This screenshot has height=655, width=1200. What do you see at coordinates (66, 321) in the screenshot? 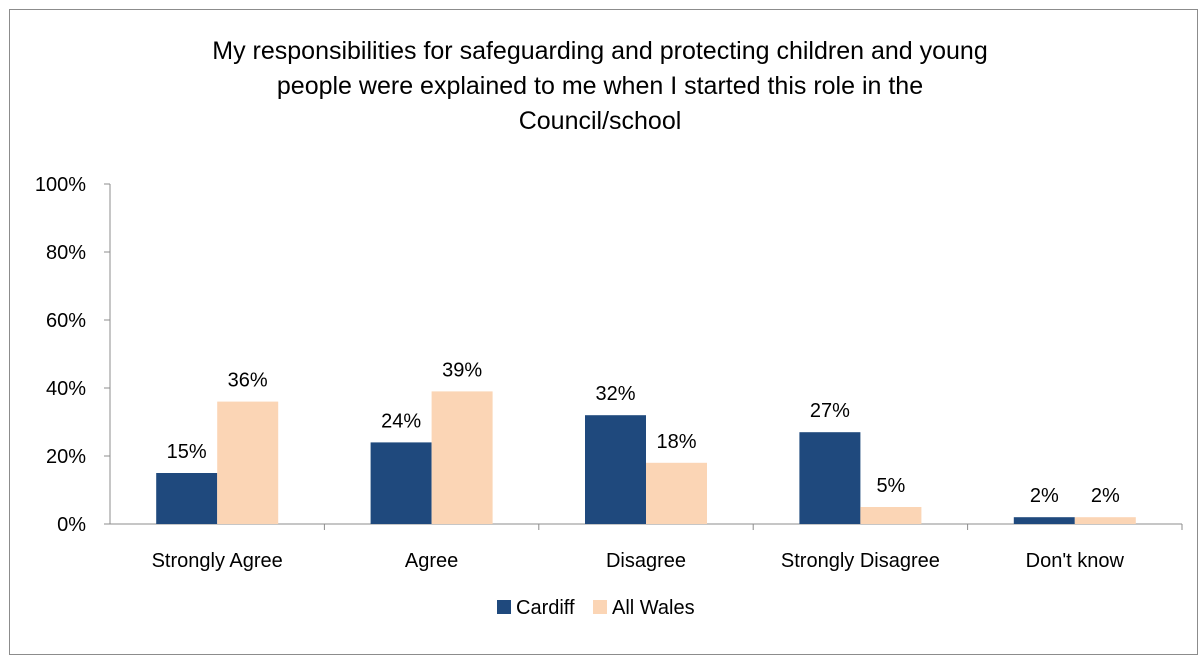
I see `y-tick-label: 60%` at bounding box center [66, 321].